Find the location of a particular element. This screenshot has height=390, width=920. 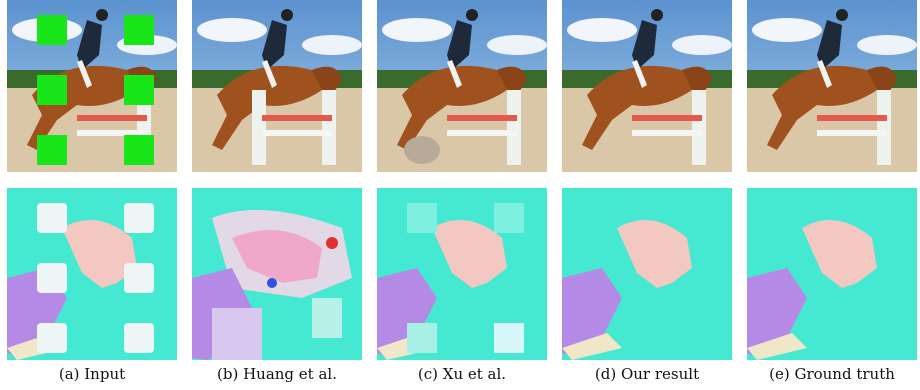

input-photo is located at coordinates (92, 86).